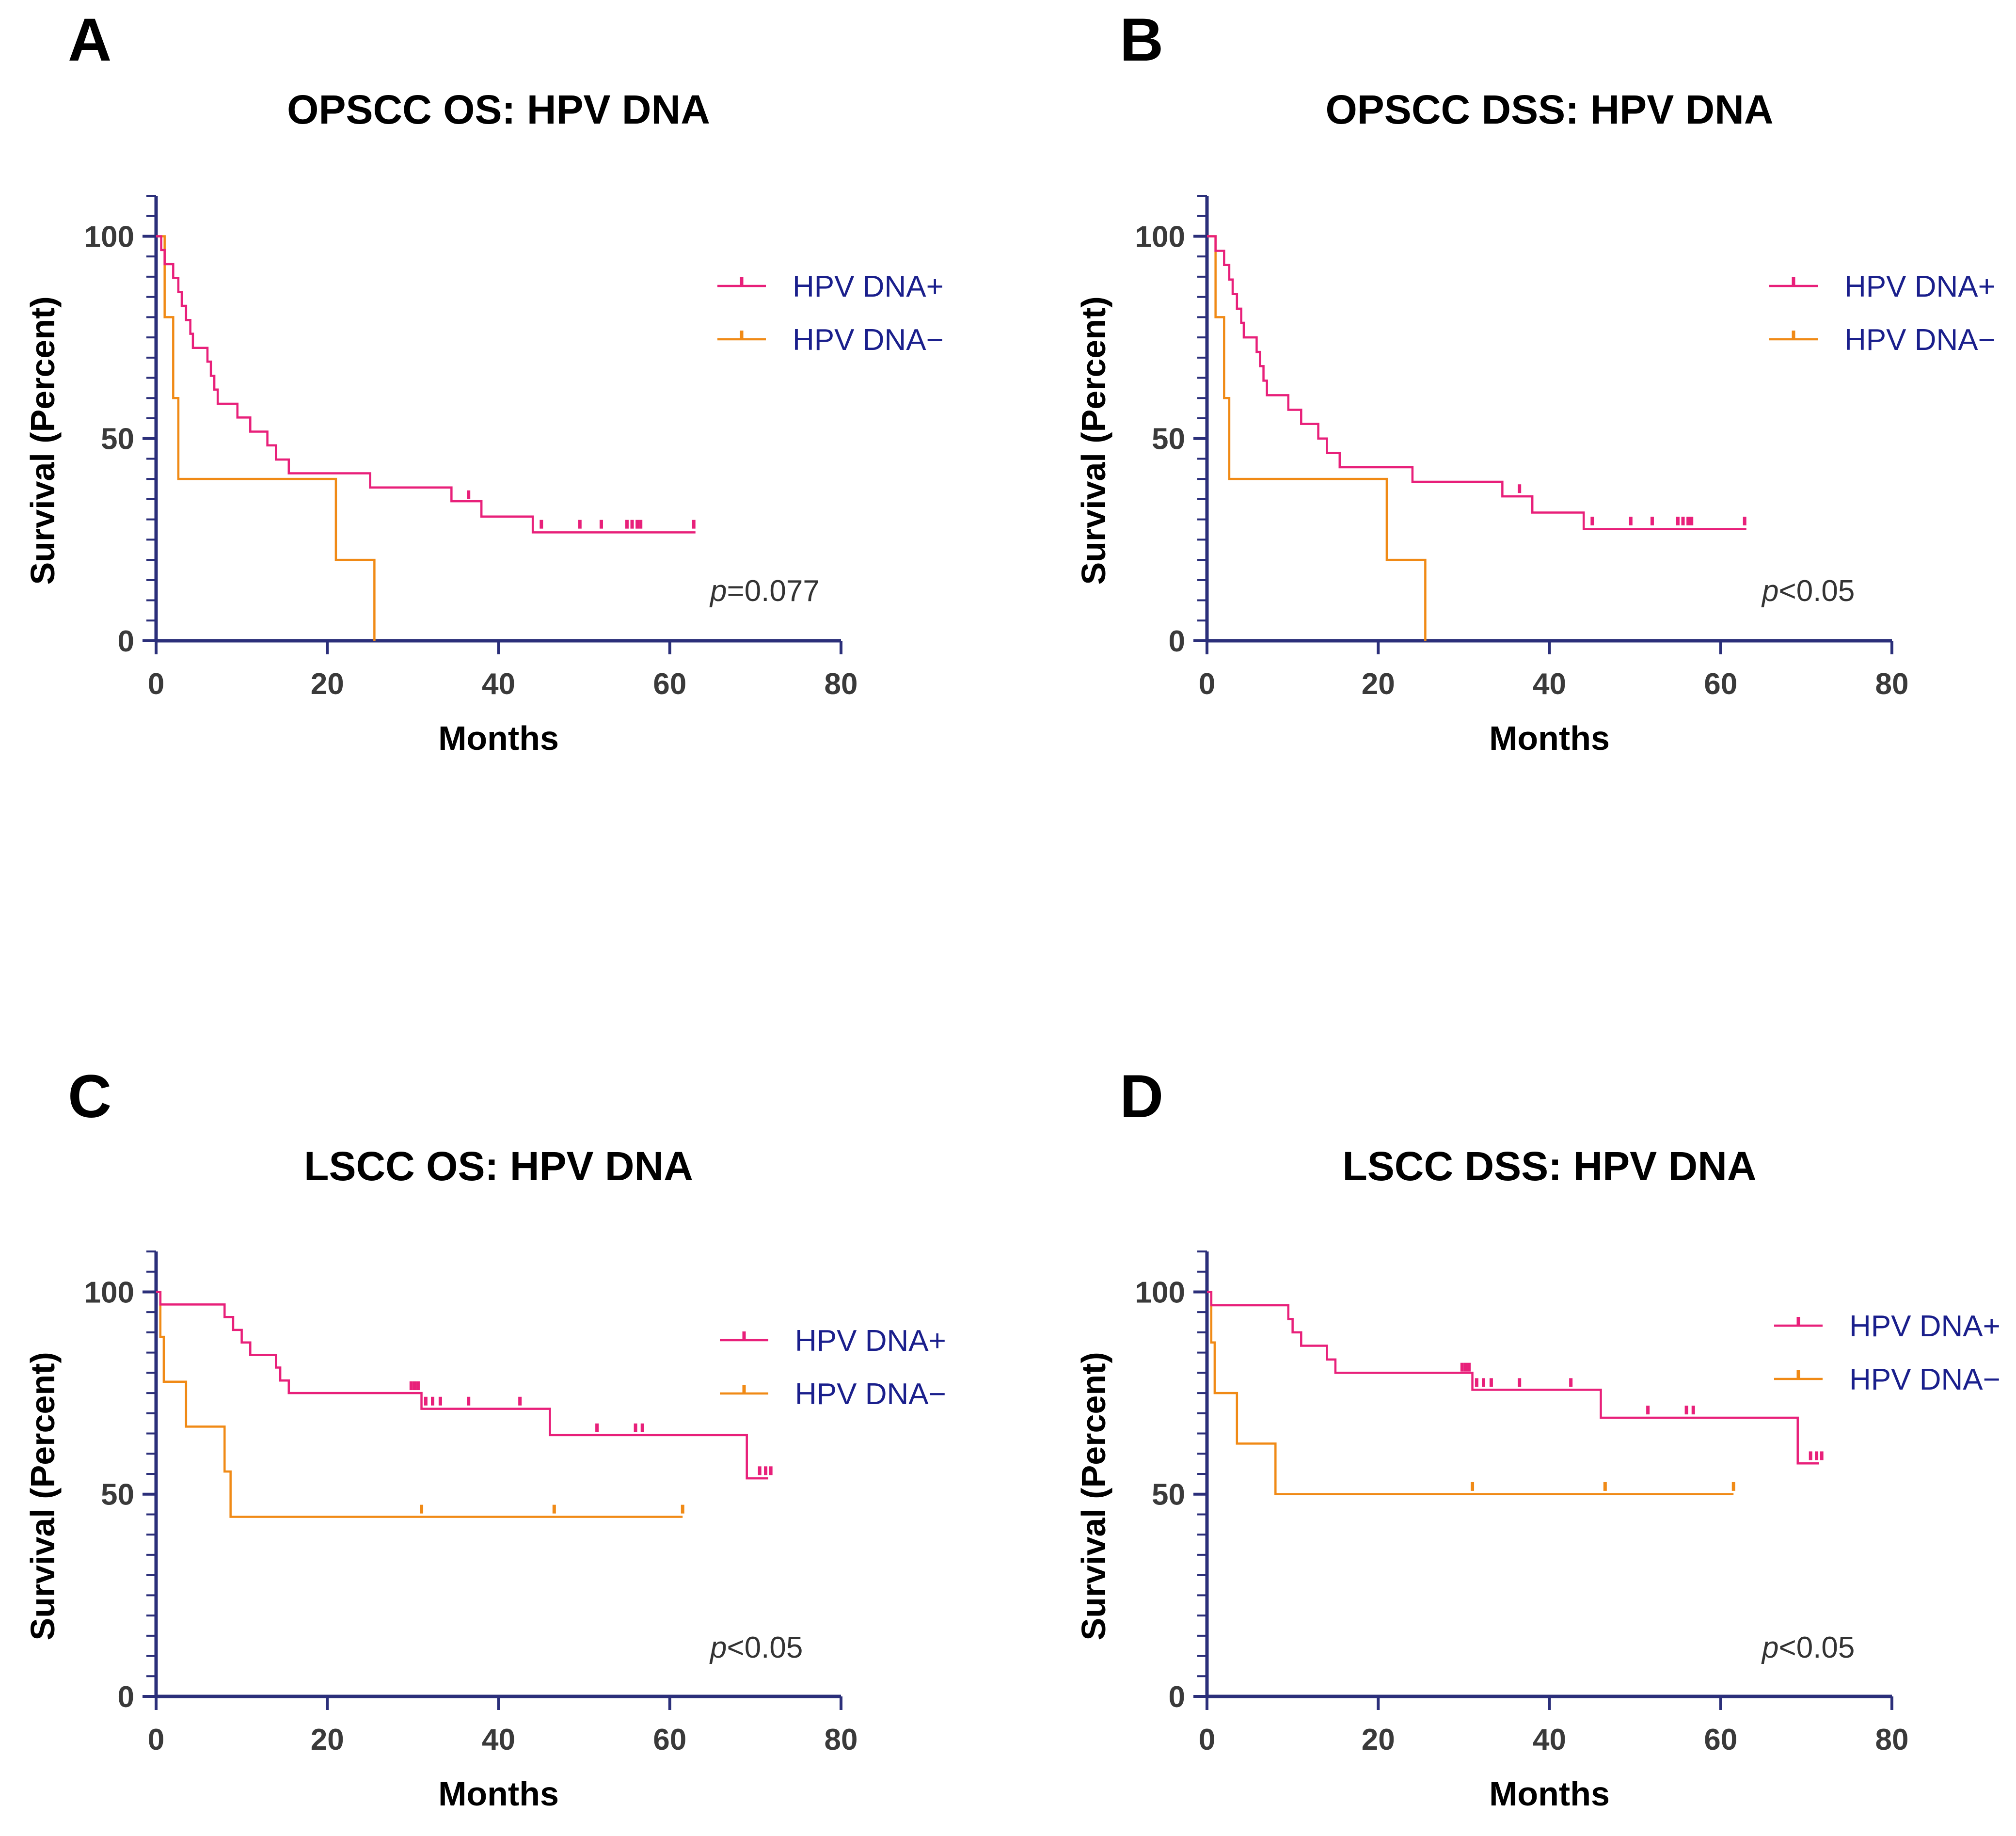  What do you see at coordinates (1141, 1096) in the screenshot?
I see `panel-letter: D` at bounding box center [1141, 1096].